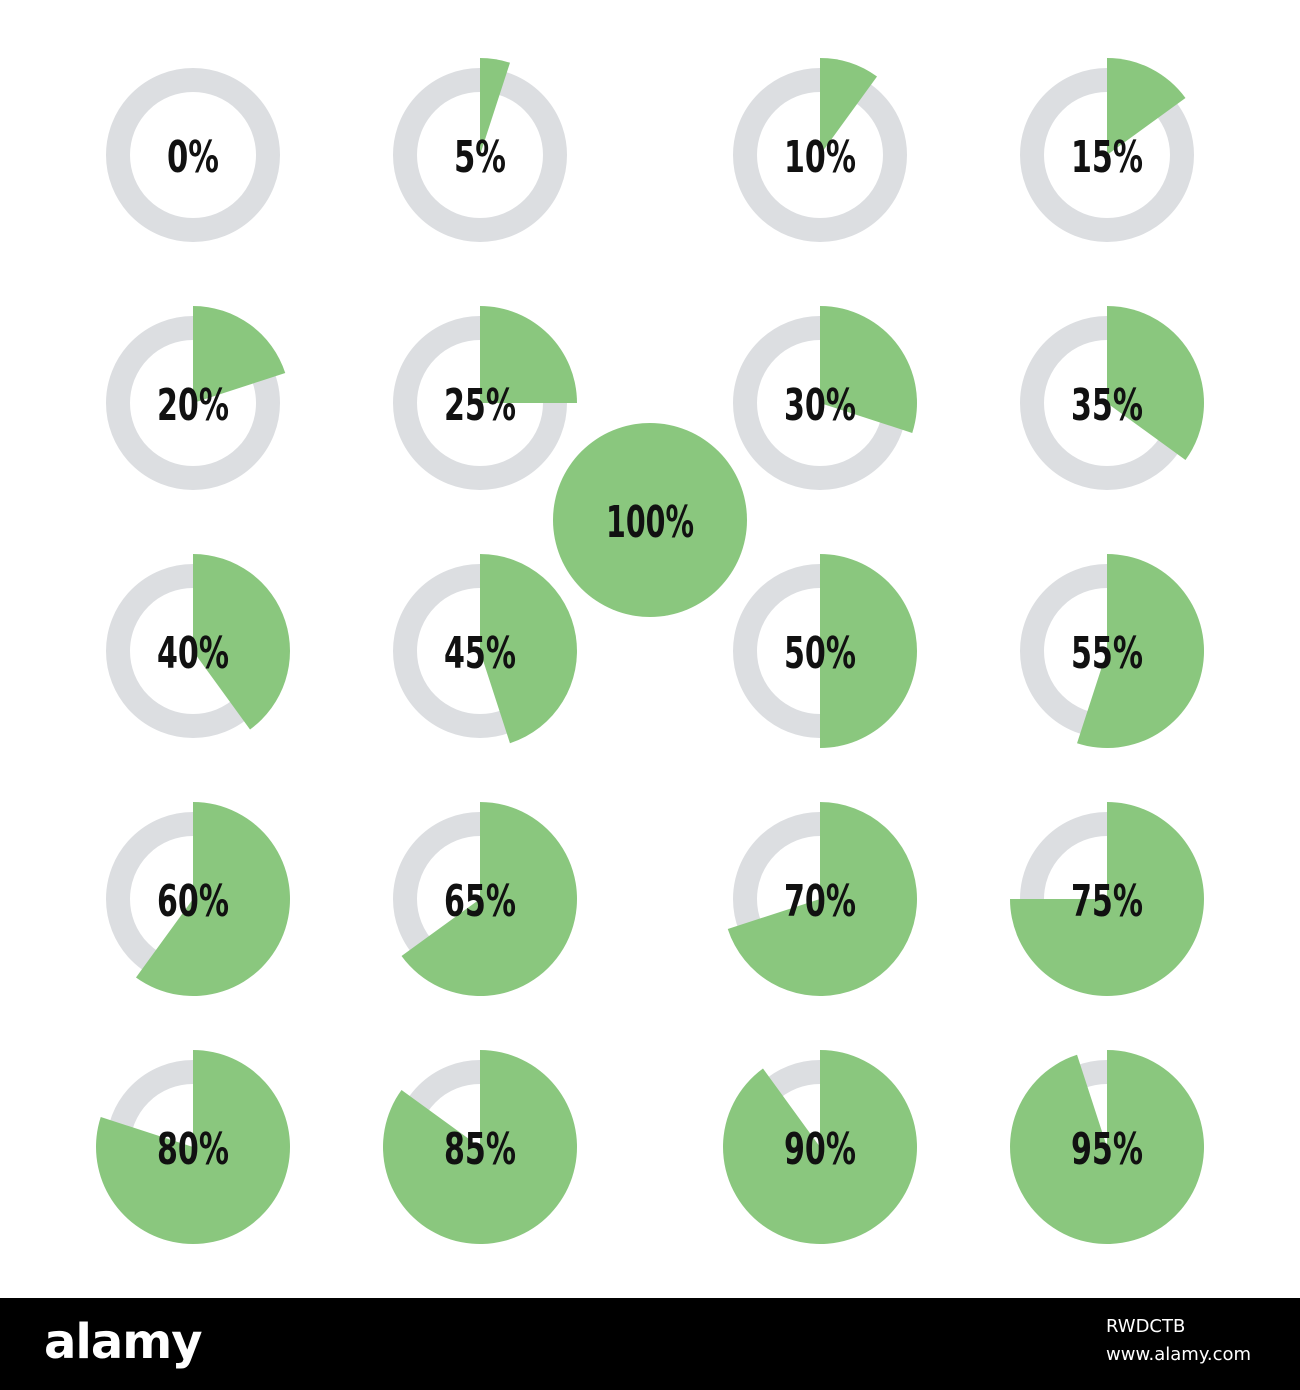  What do you see at coordinates (820, 653) in the screenshot?
I see `progress-label: 50%` at bounding box center [820, 653].